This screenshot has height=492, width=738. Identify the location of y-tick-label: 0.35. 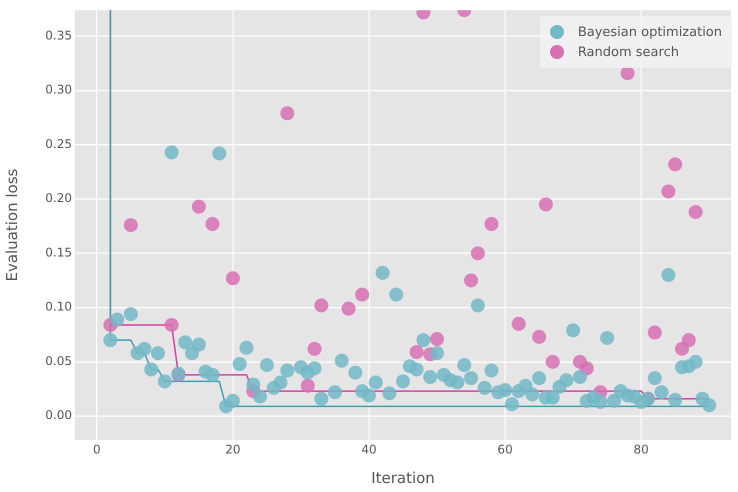
(58, 35).